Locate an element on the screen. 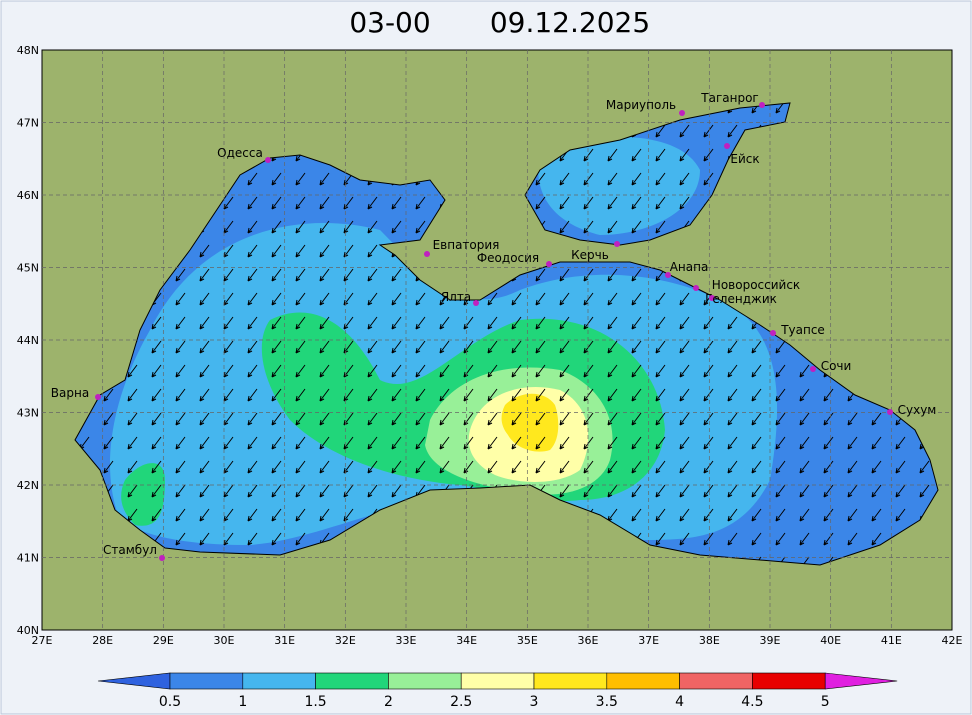 This screenshot has width=972, height=715. lon-label: 31E is located at coordinates (284, 640).